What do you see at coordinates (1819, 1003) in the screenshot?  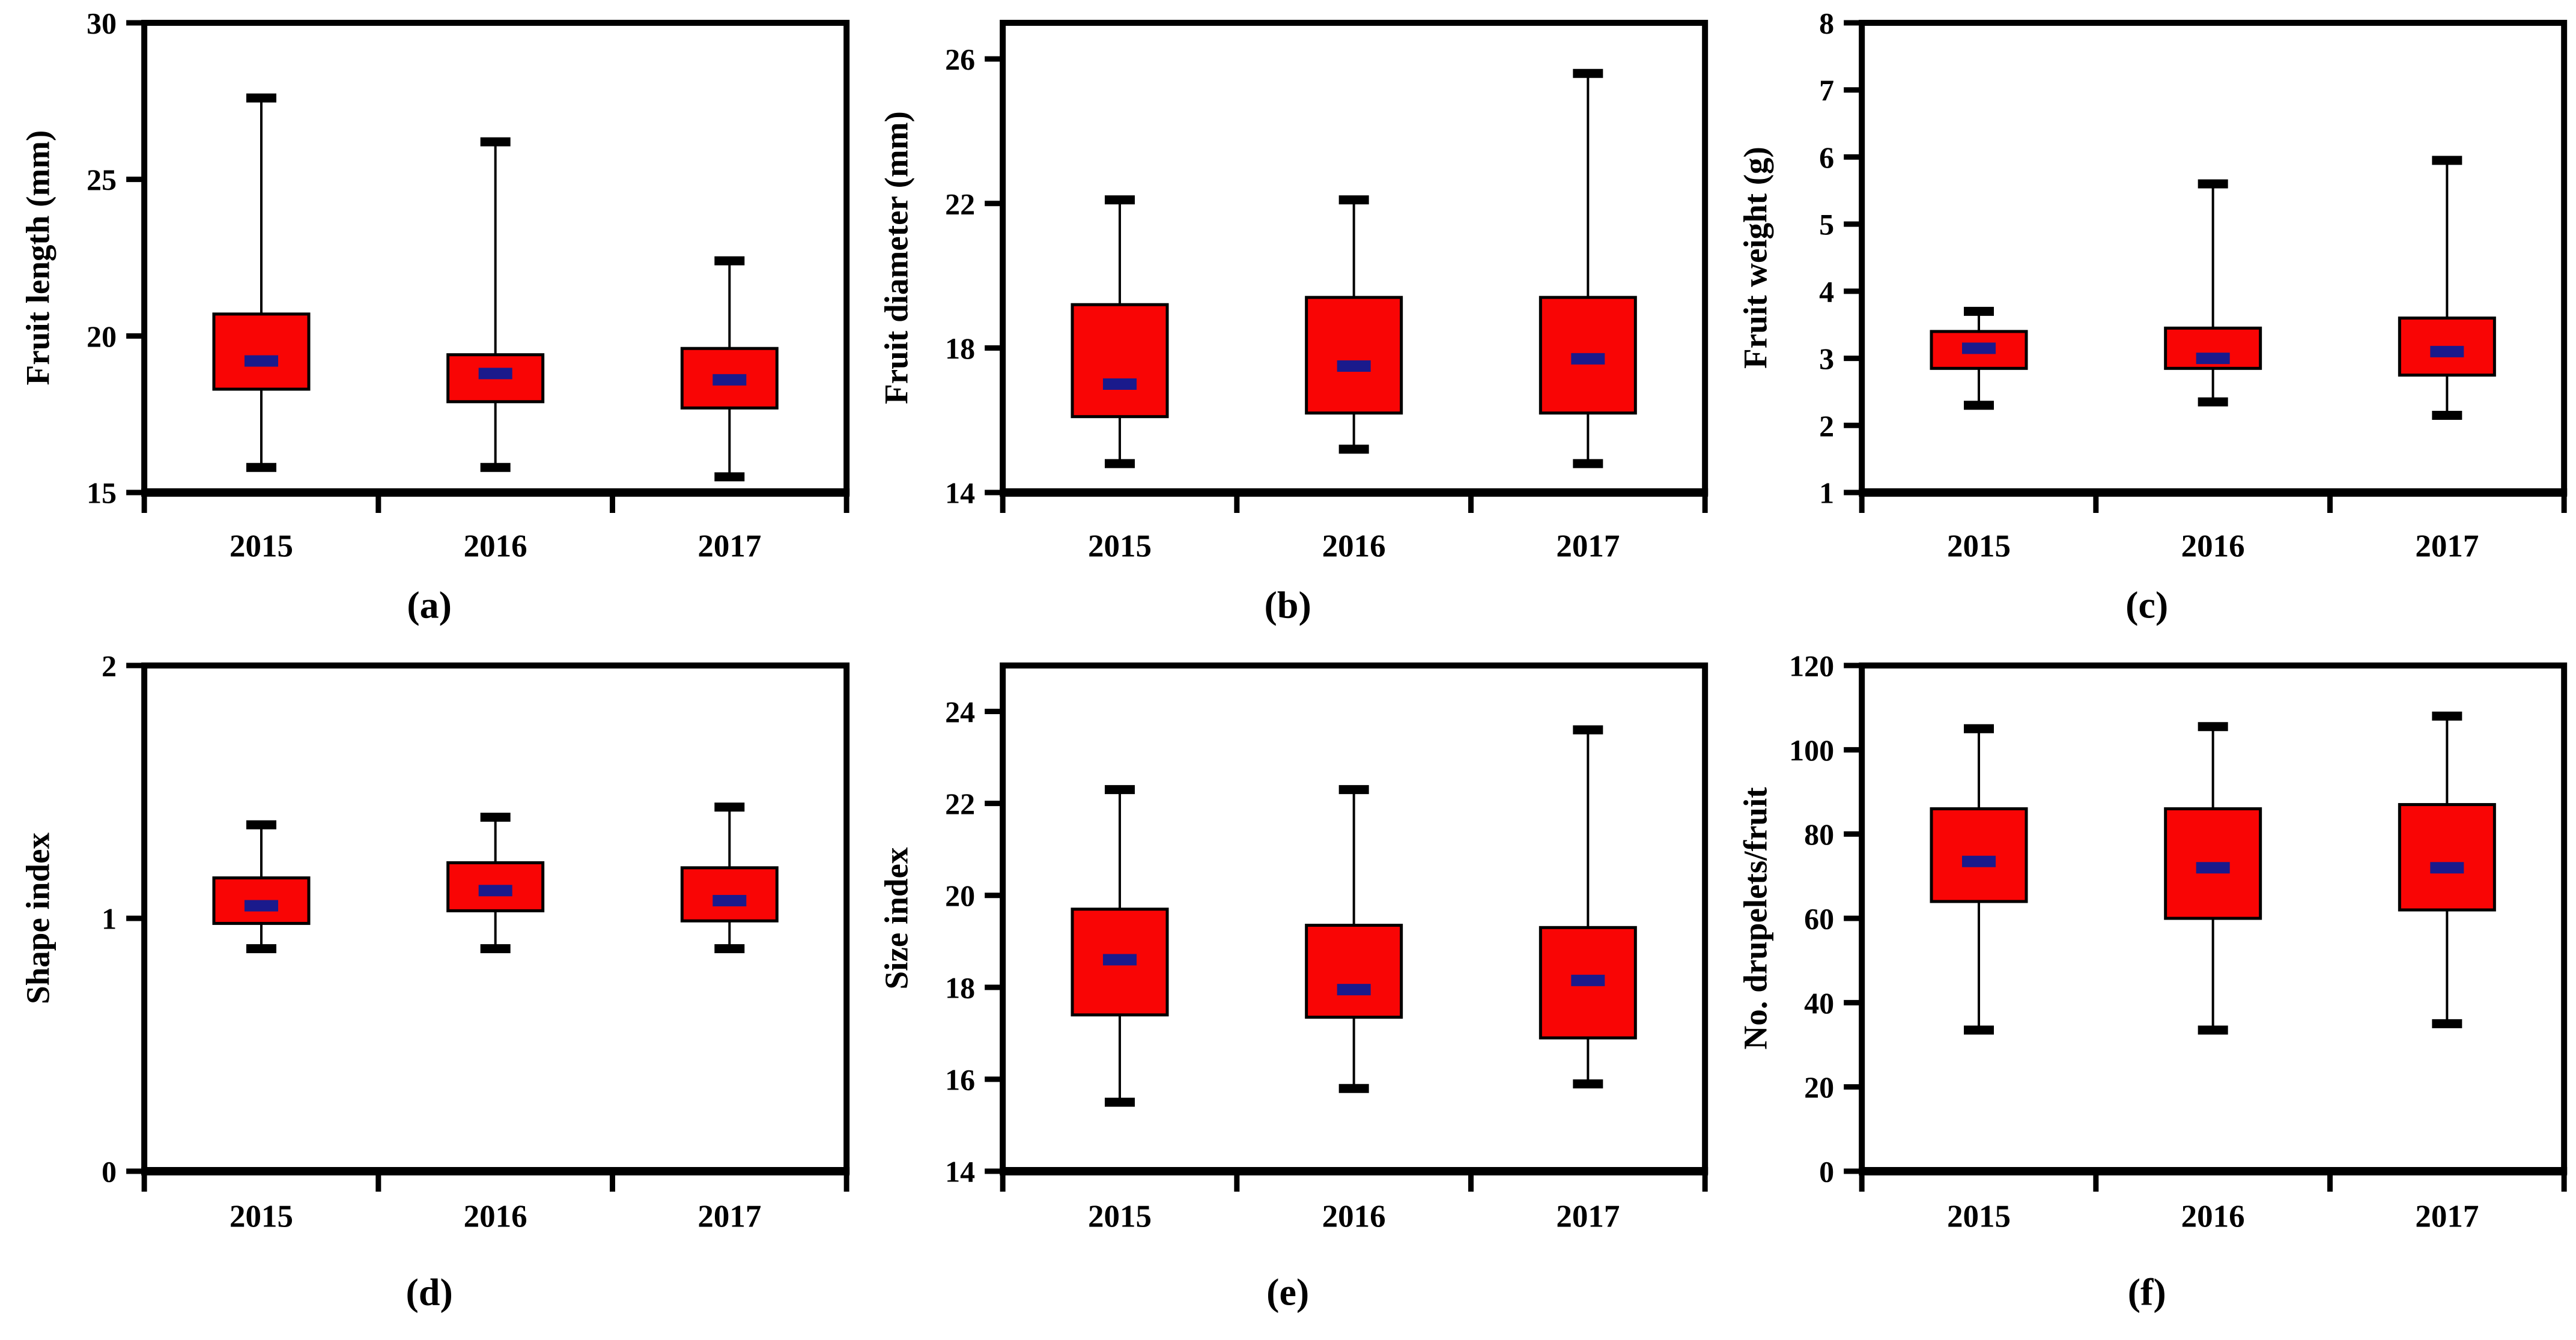 I see `y-tick-label: 40` at bounding box center [1819, 1003].